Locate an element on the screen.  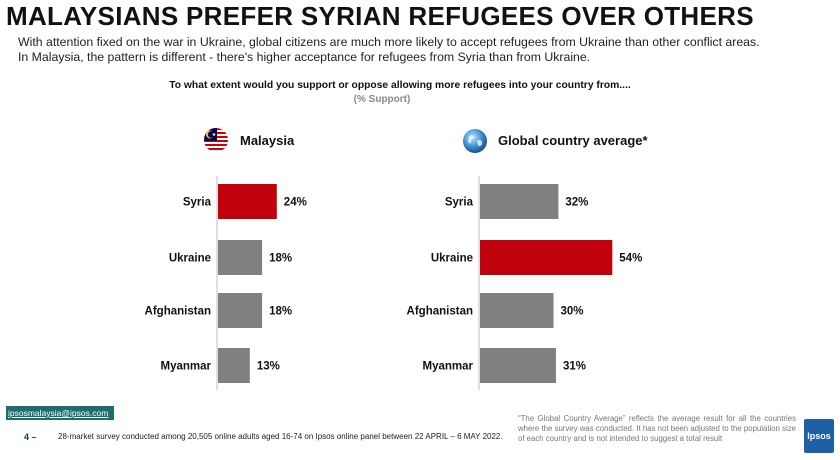
global-value-label-ukraine: 54% is located at coordinates (630, 259).